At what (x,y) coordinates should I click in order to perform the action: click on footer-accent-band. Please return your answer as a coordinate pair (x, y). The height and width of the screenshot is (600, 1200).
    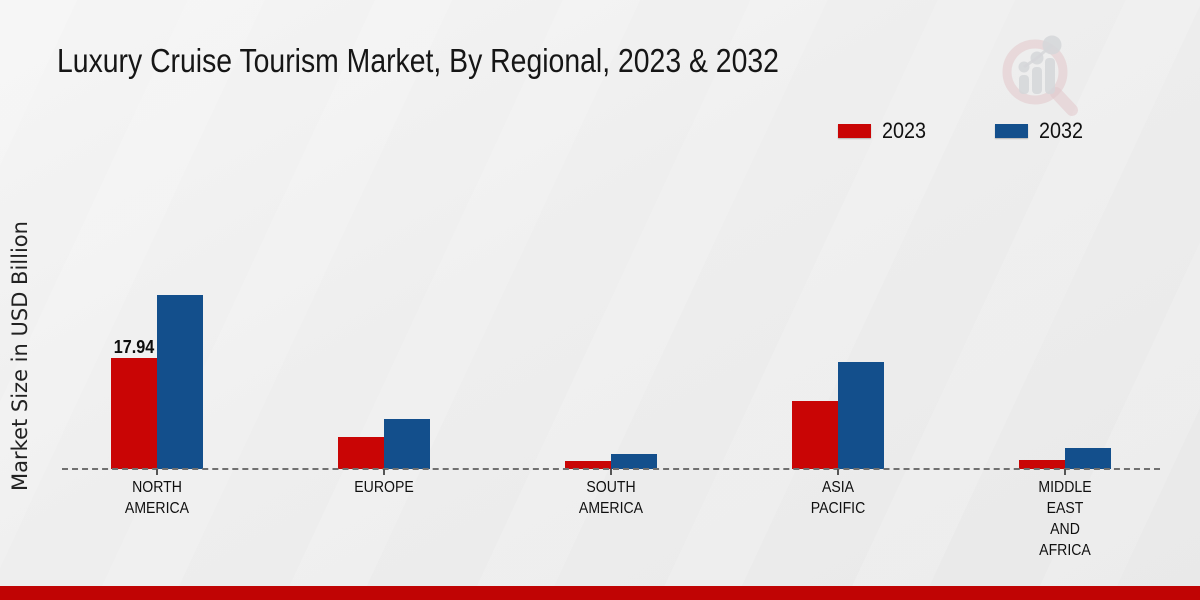
    Looking at the image, I should click on (600, 593).